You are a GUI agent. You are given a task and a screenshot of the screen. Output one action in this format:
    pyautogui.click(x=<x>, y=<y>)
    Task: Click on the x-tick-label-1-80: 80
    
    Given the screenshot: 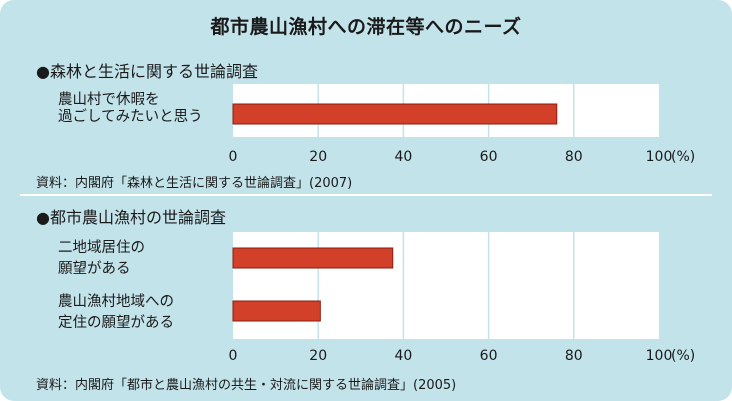 What is the action you would take?
    pyautogui.click(x=574, y=356)
    